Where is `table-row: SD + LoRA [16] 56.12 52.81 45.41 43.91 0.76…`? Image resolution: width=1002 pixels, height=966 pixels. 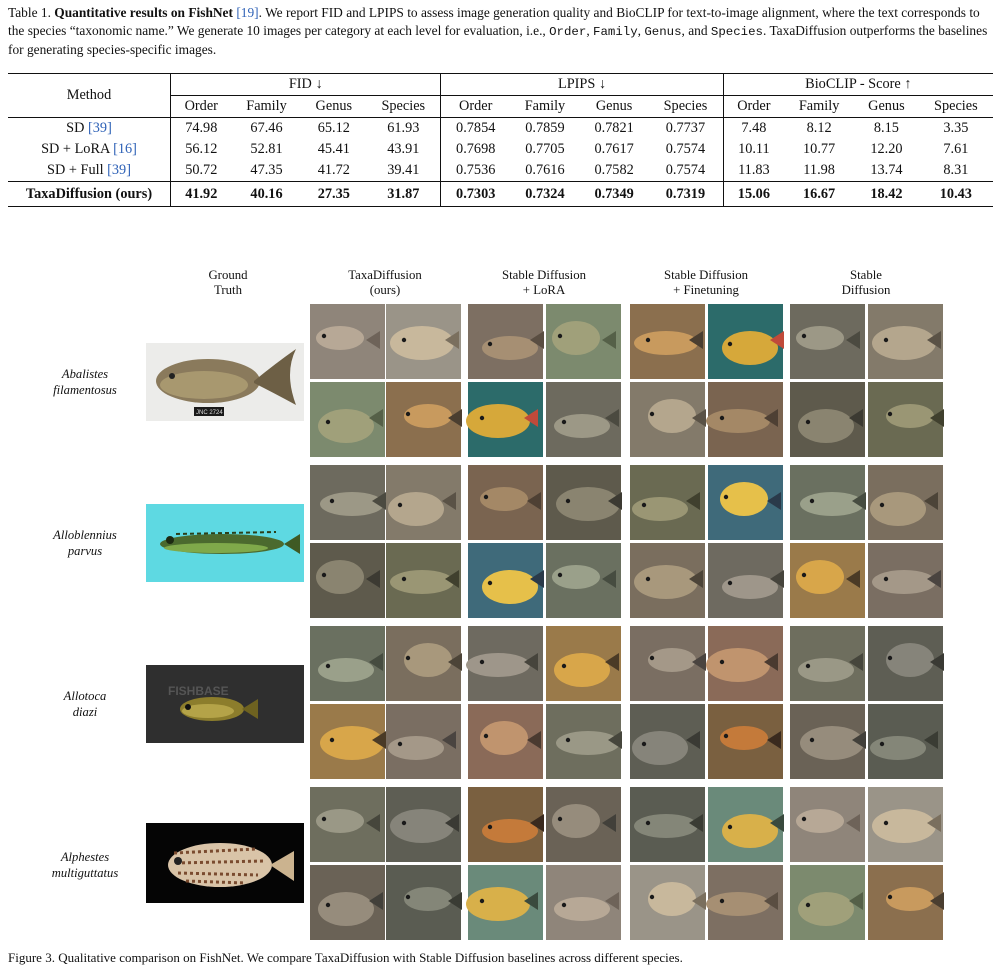 table-row: SD + LoRA [16] 56.12 52.81 45.41 43.91 0.76… is located at coordinates (500, 149).